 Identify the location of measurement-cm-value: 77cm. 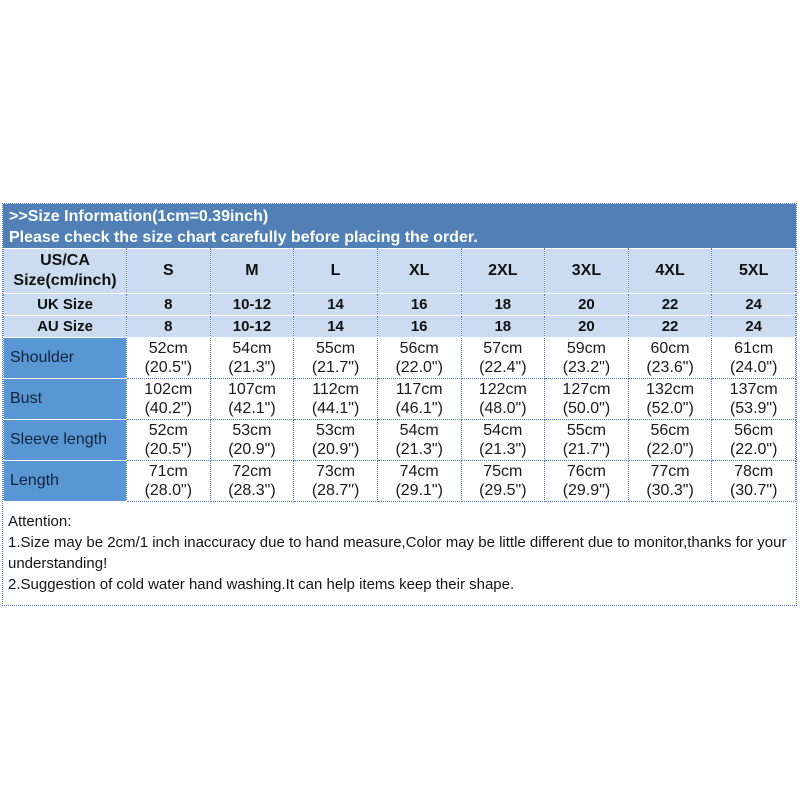
(670, 471).